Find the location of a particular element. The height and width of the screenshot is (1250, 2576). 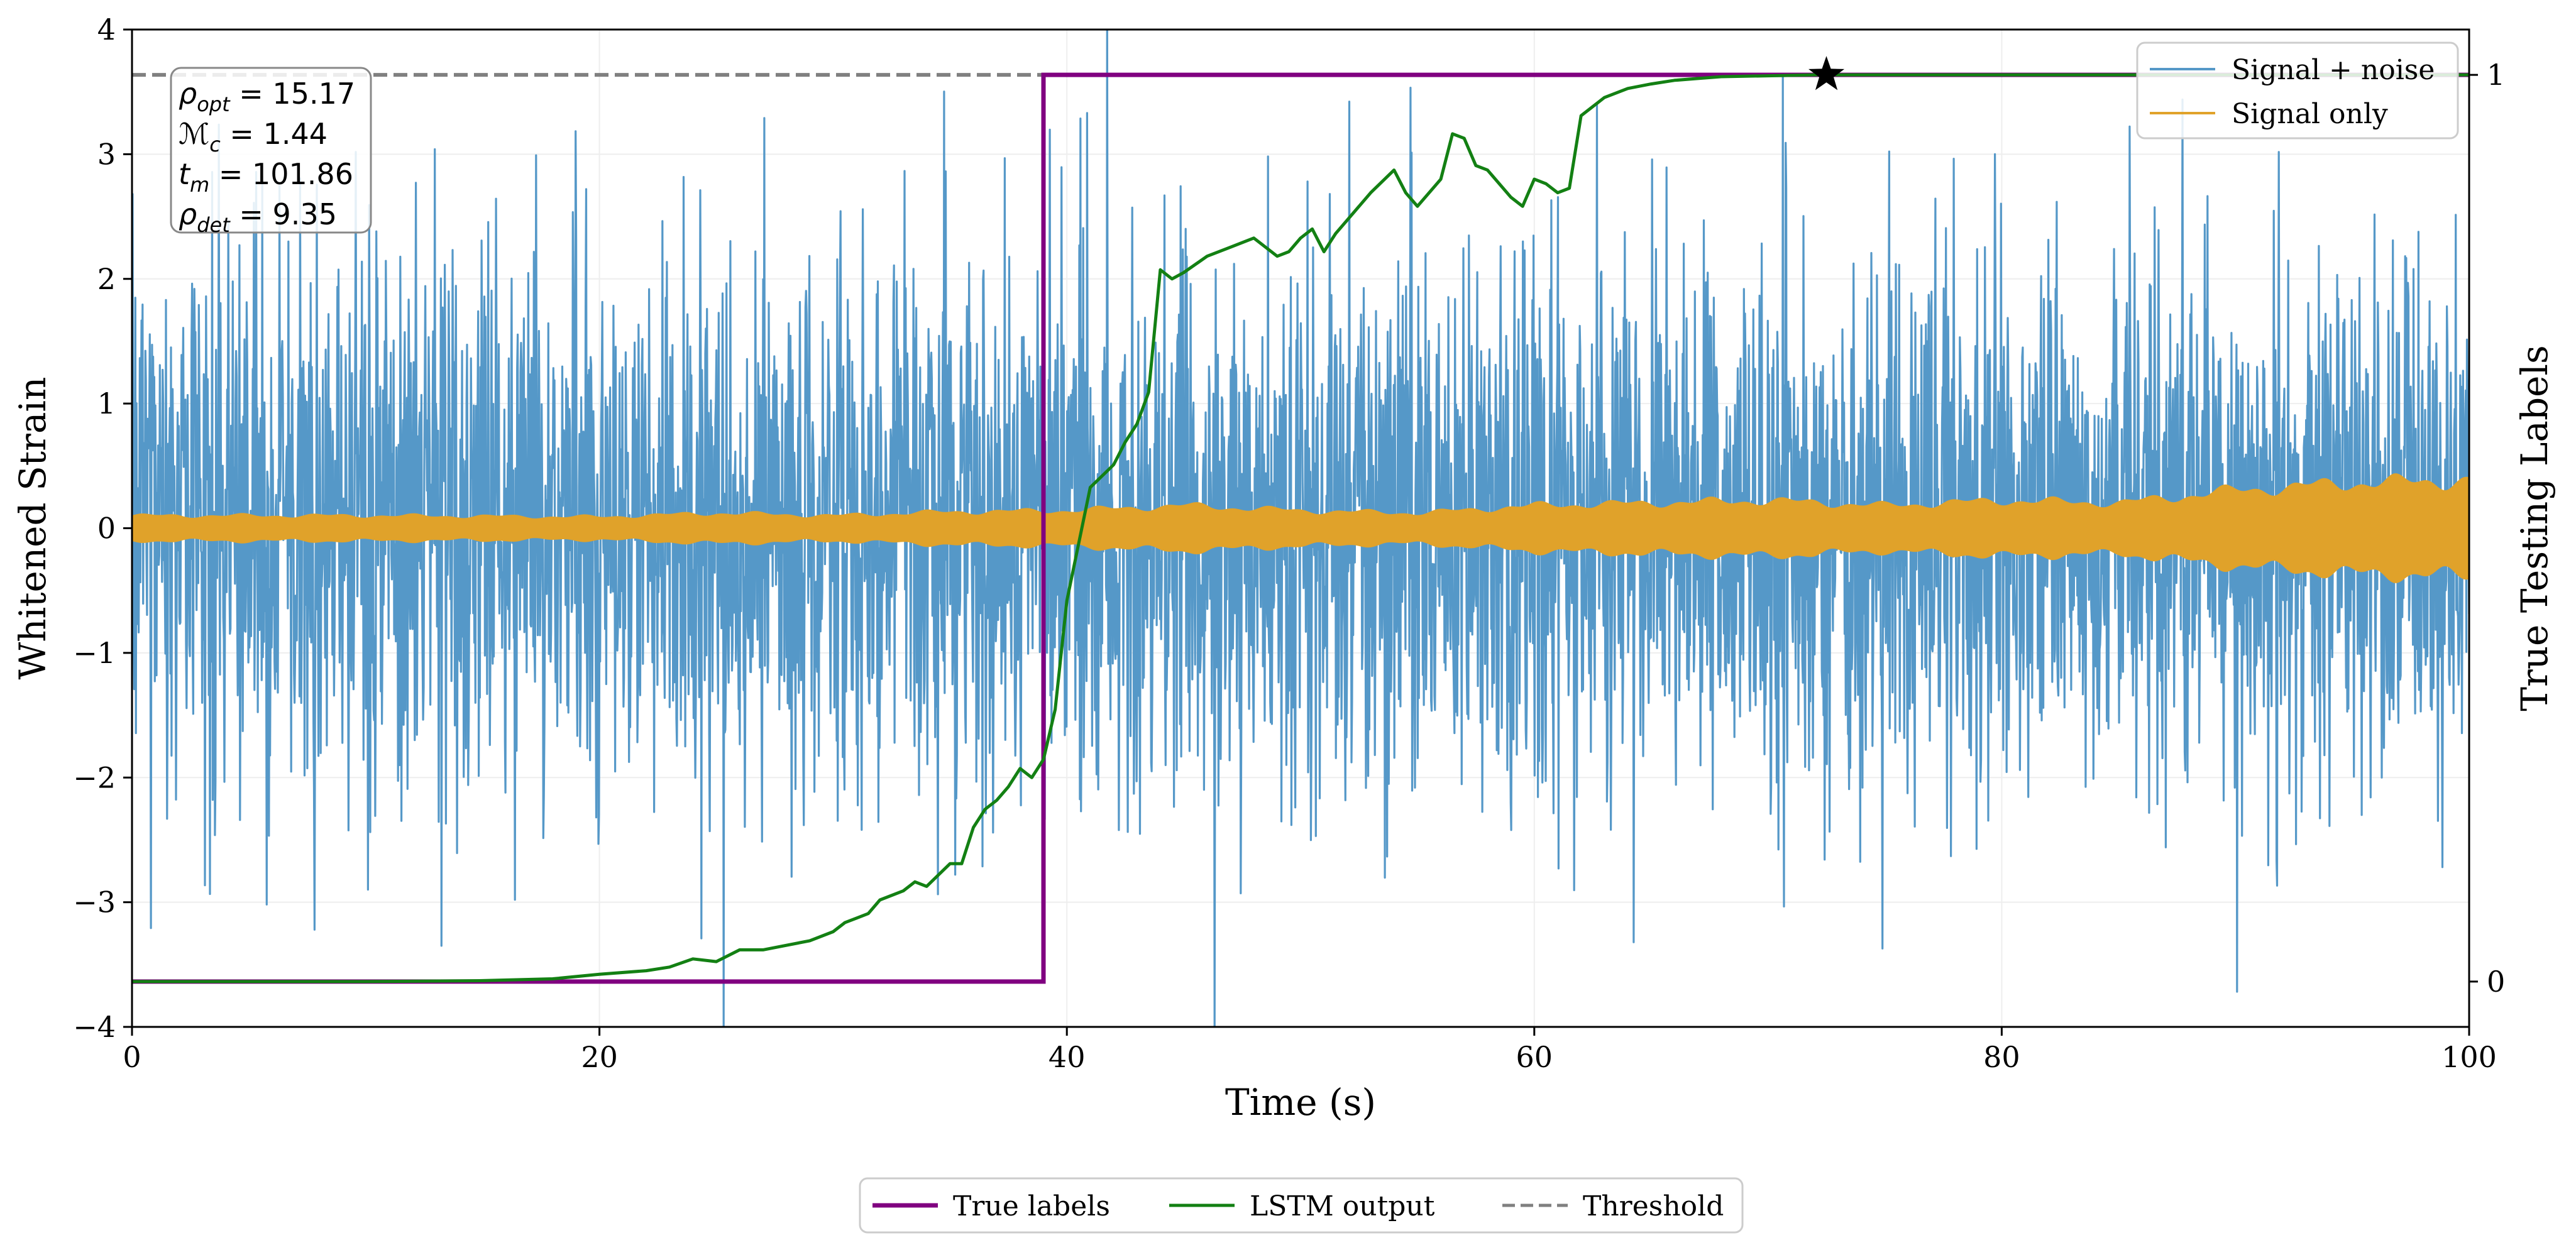

annotation-subscript: opt is located at coordinates (214, 104).